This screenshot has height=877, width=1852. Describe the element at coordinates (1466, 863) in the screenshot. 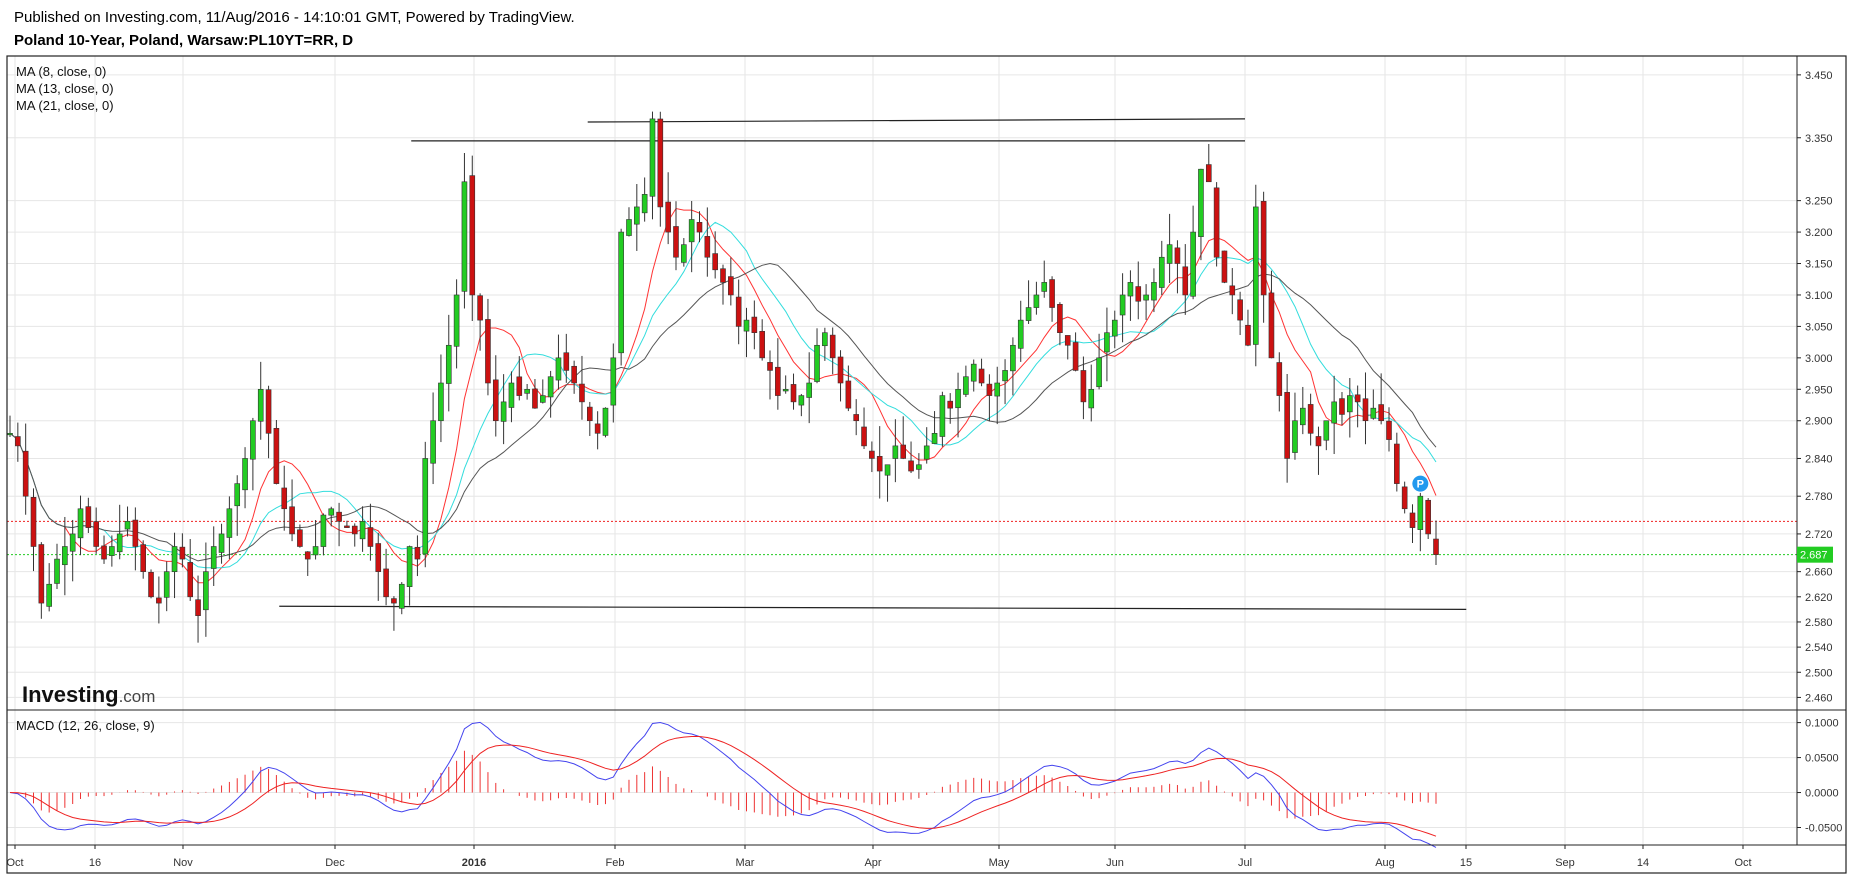

I see `x-tick-label: 15` at that location.